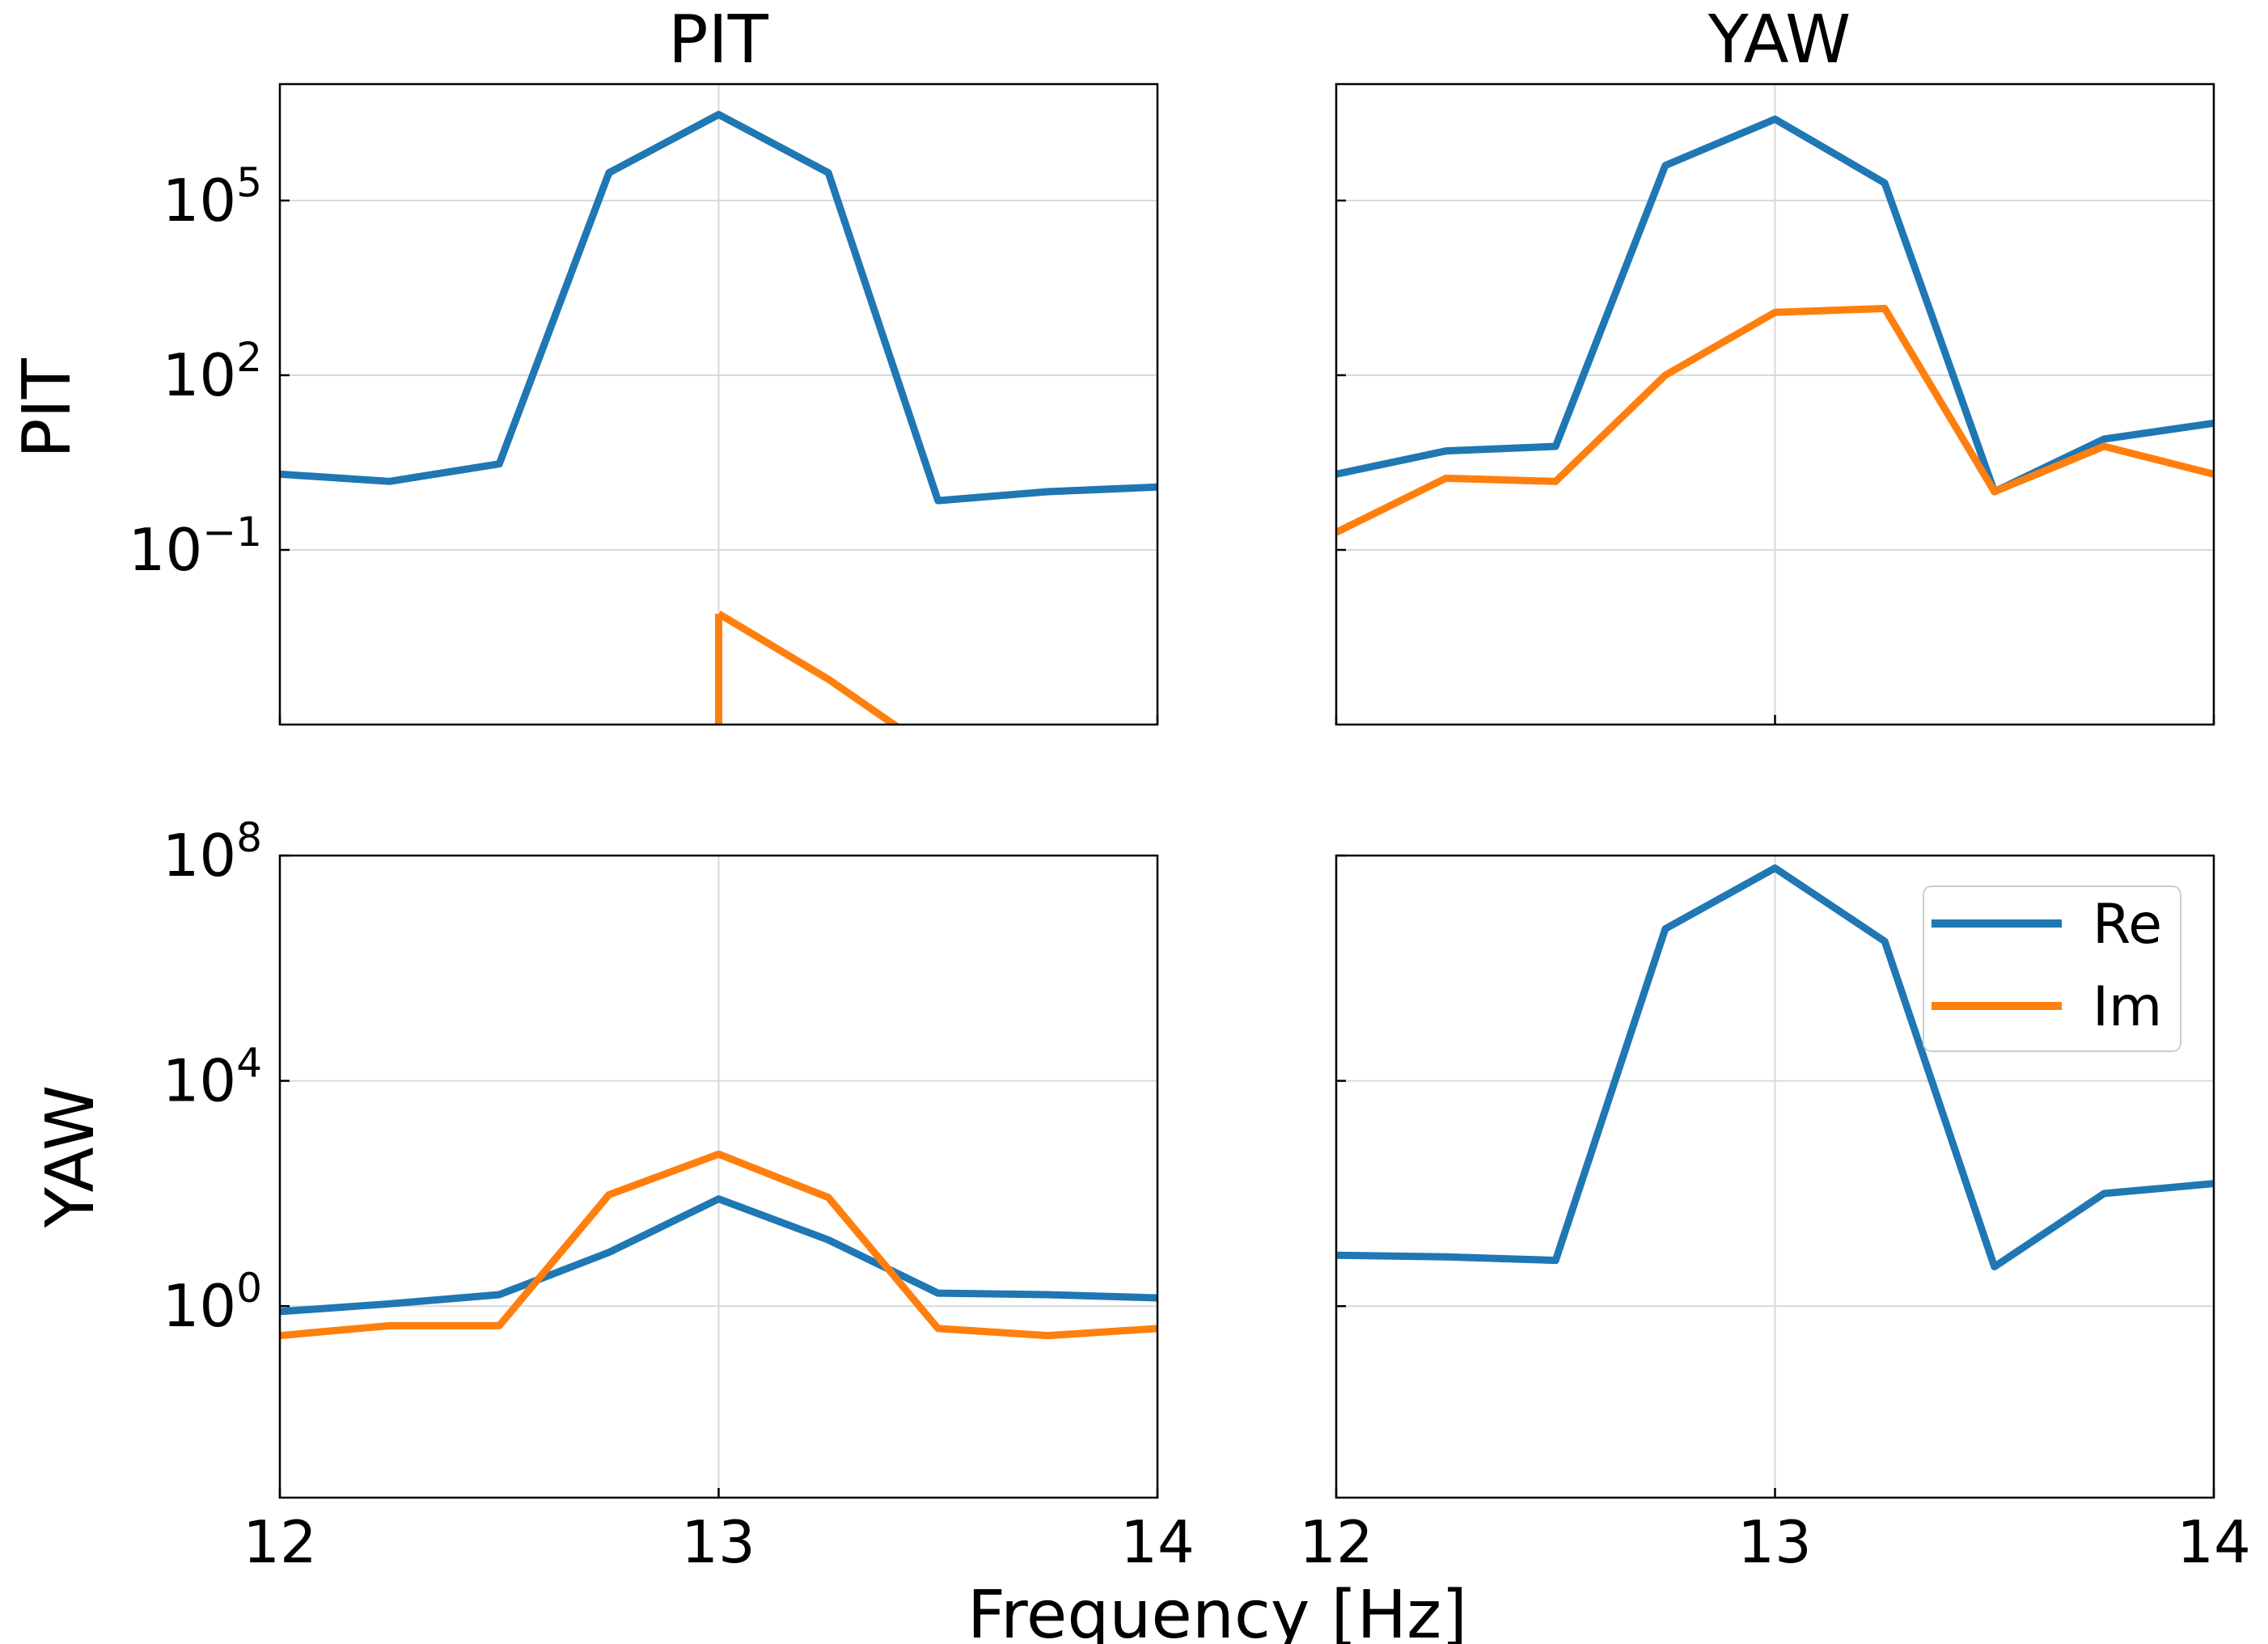 This screenshot has width=2268, height=1644. What do you see at coordinates (1157, 1542) in the screenshot?
I see `x-tick-label-14-left: 14` at bounding box center [1157, 1542].